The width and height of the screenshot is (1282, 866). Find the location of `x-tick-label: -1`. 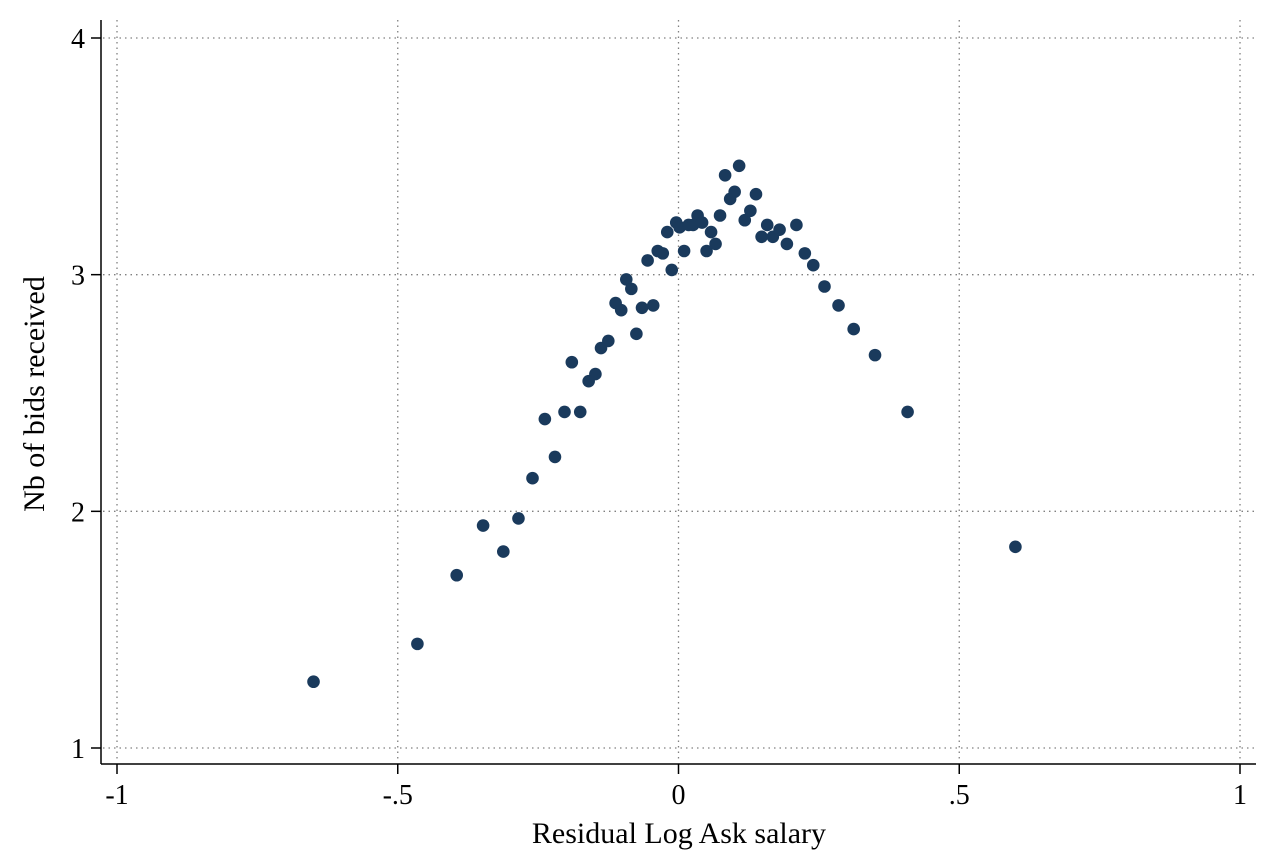

x-tick-label: -1 is located at coordinates (116, 795).